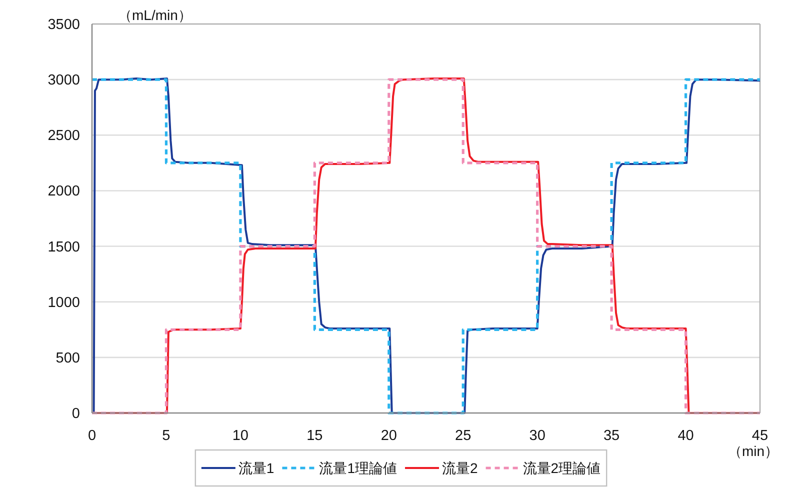  What do you see at coordinates (314, 436) in the screenshot?
I see `x-tick-label: 15` at bounding box center [314, 436].